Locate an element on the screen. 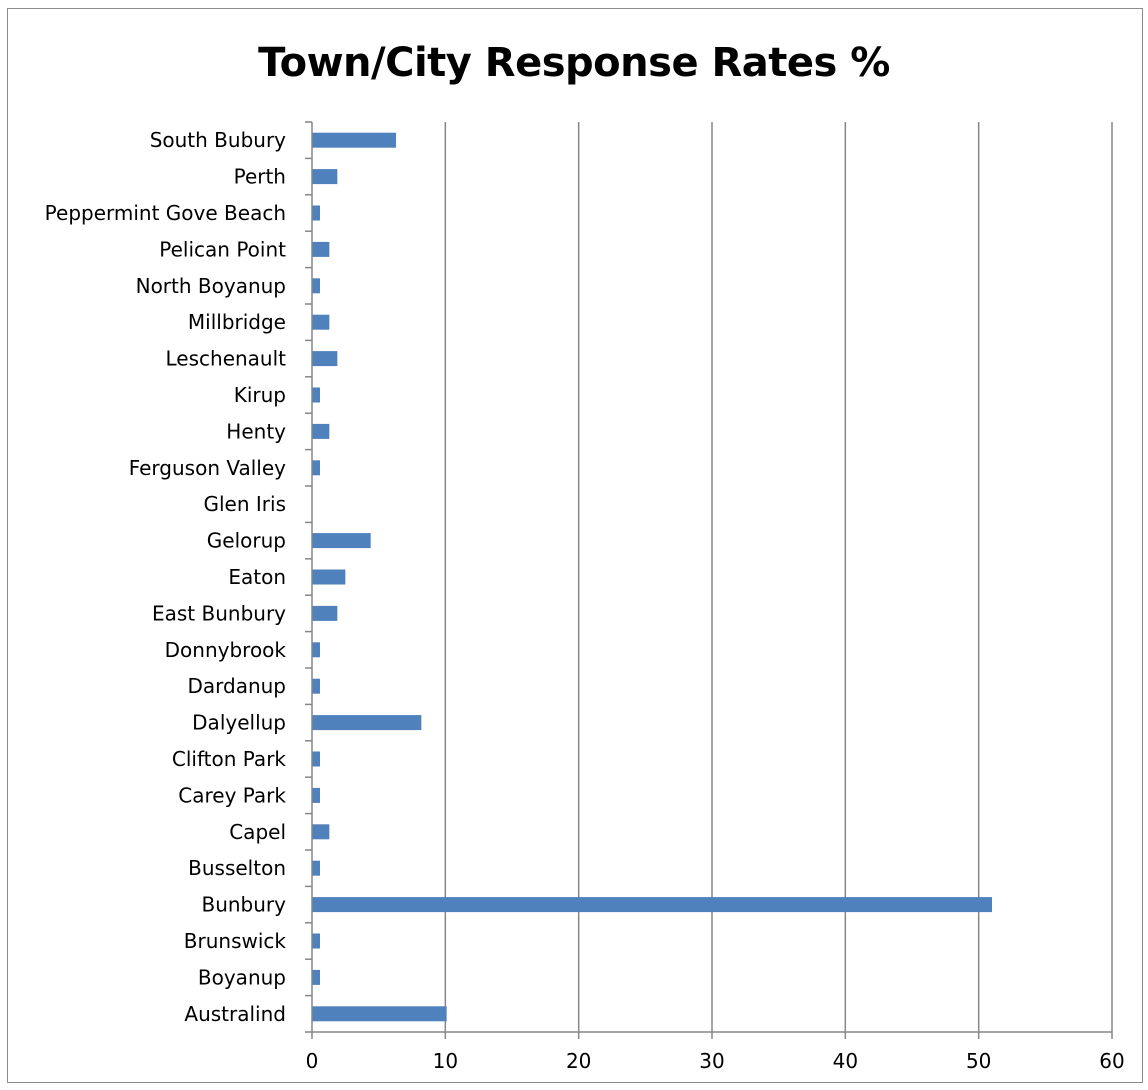 The height and width of the screenshot is (1090, 1148). category-label: Boyanup is located at coordinates (242, 977).